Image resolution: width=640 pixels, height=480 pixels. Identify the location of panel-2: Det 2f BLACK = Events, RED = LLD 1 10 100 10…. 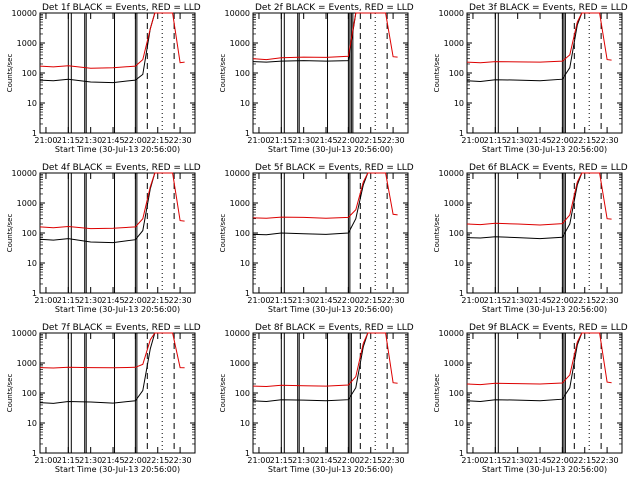
(316, 78).